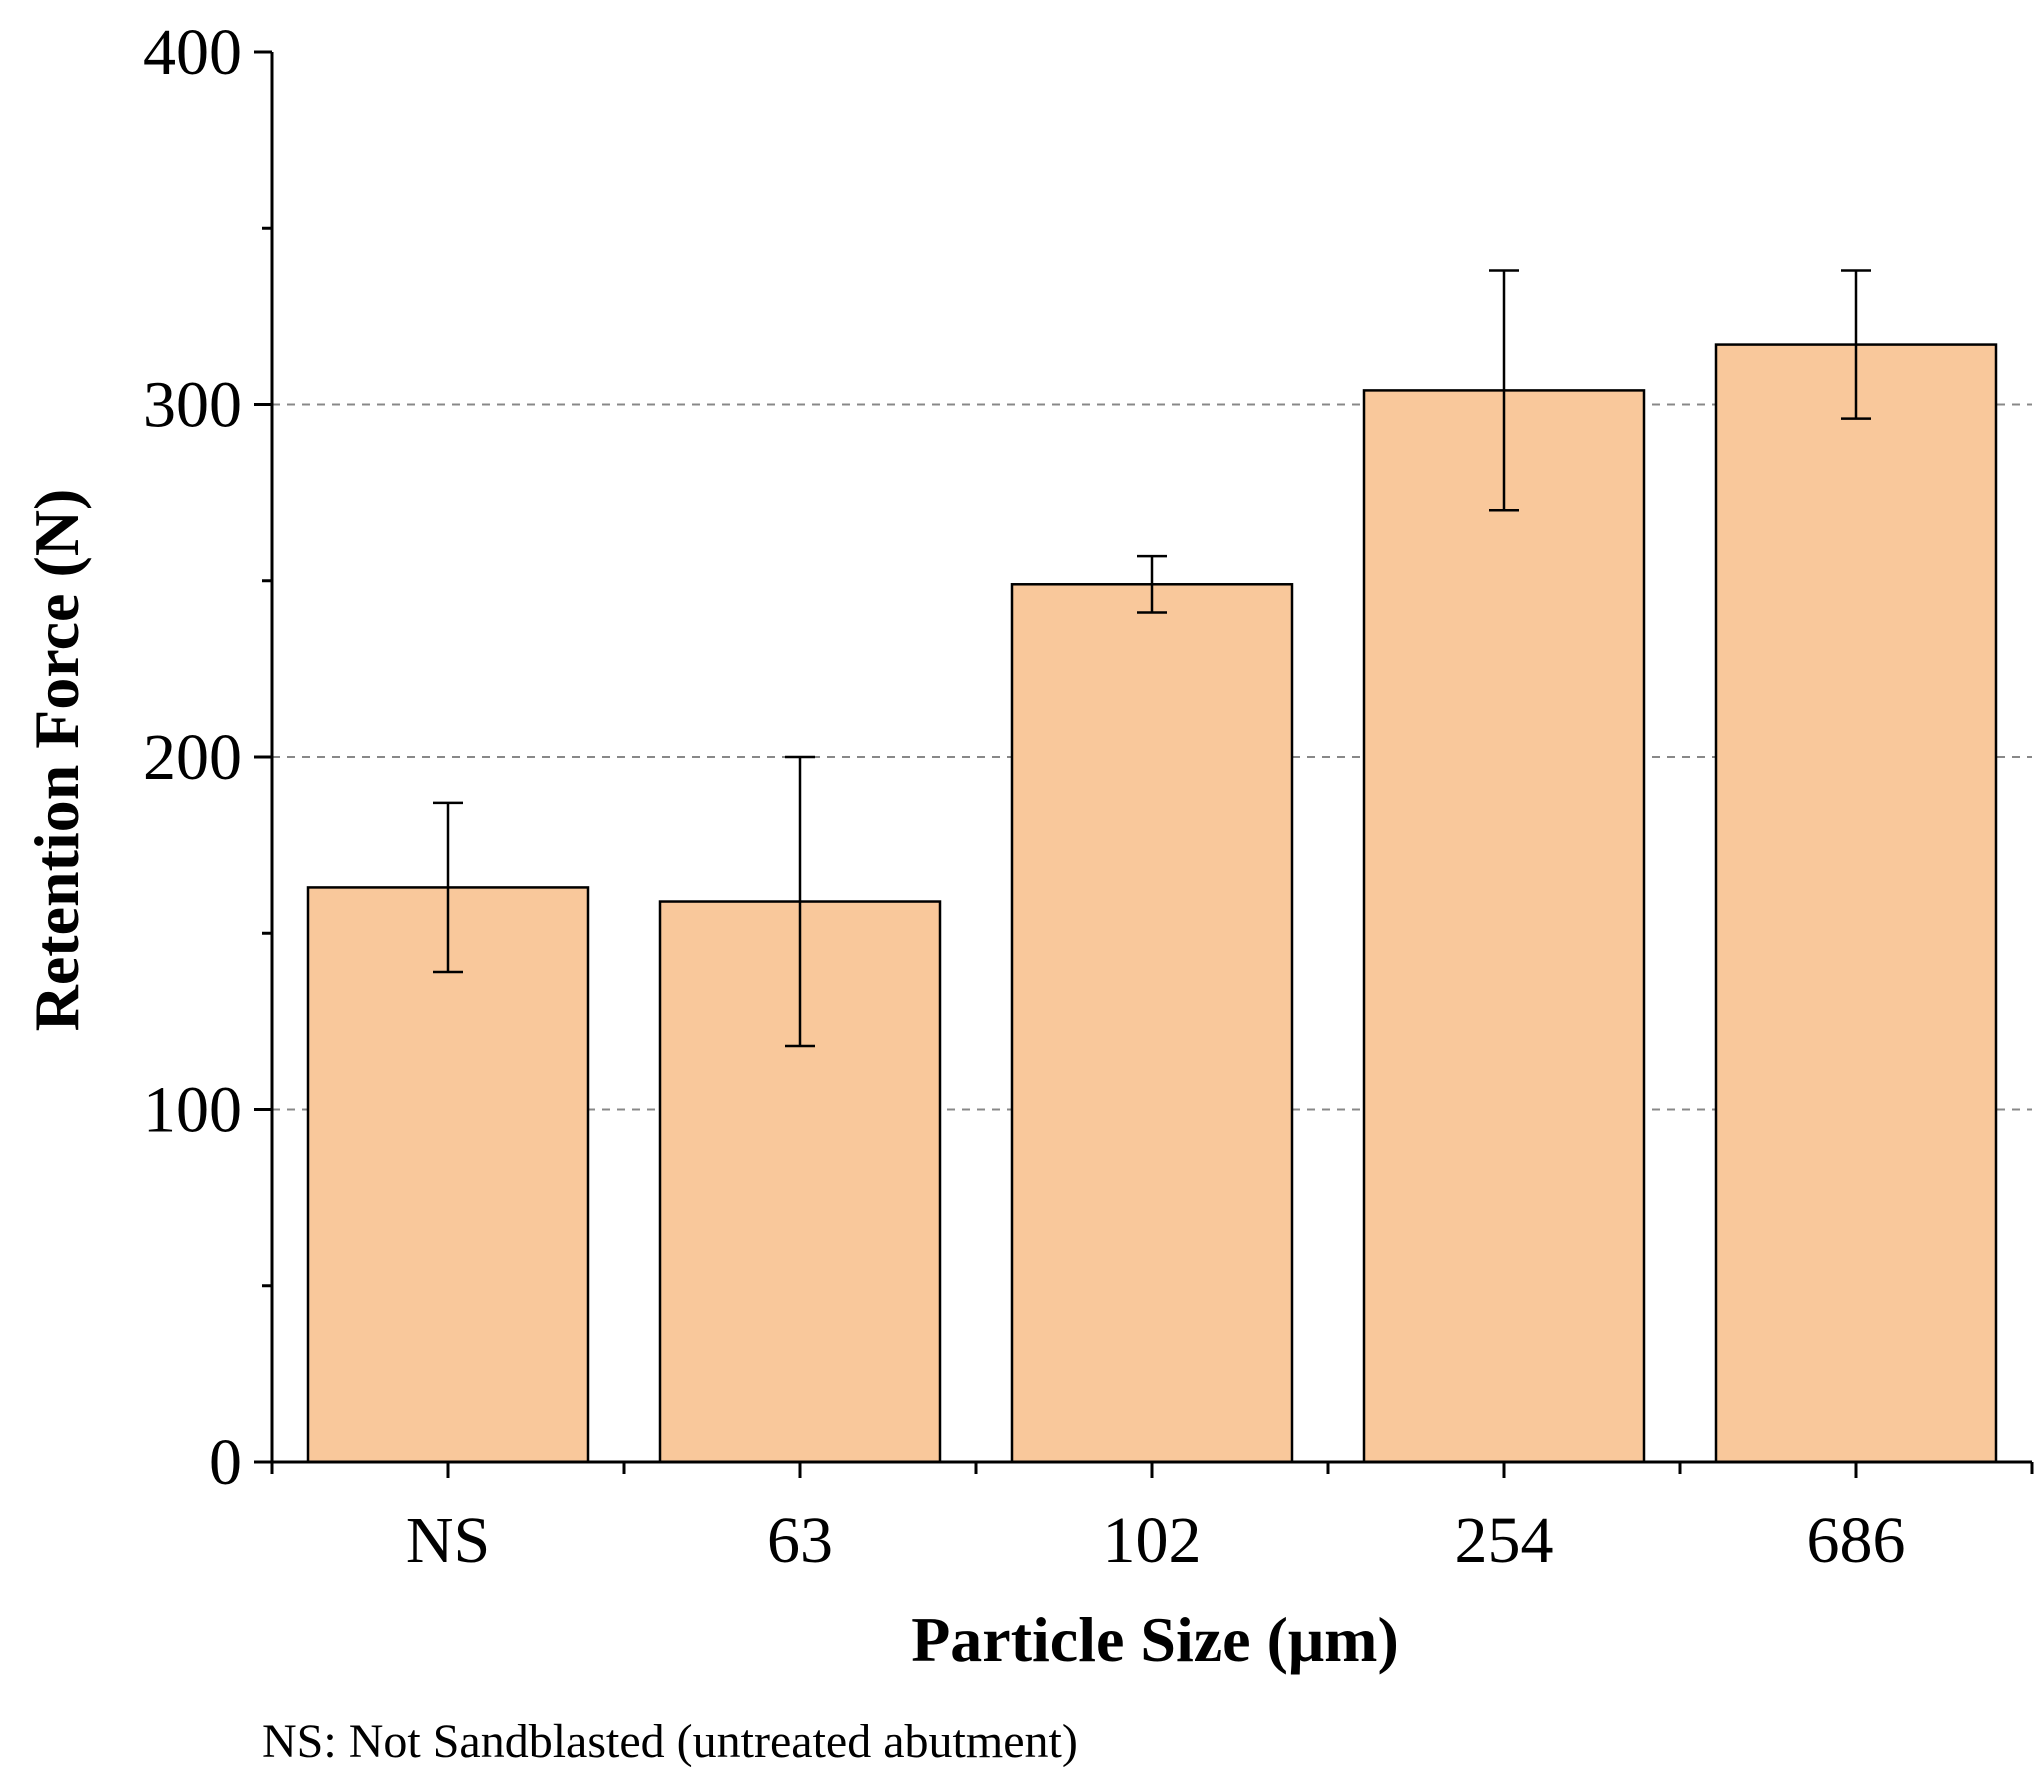 This screenshot has height=1791, width=2044. What do you see at coordinates (448, 1175) in the screenshot?
I see `bar-NS` at bounding box center [448, 1175].